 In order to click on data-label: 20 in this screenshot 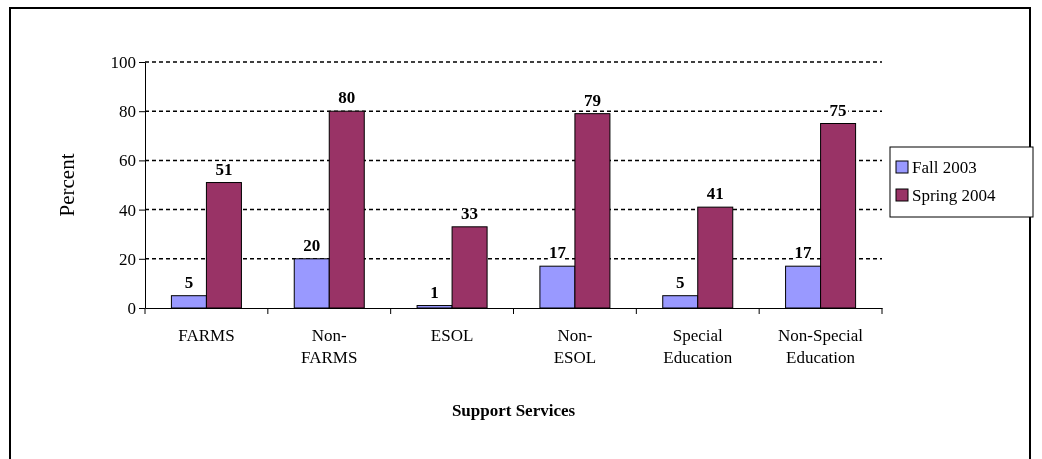, I will do `click(312, 245)`.